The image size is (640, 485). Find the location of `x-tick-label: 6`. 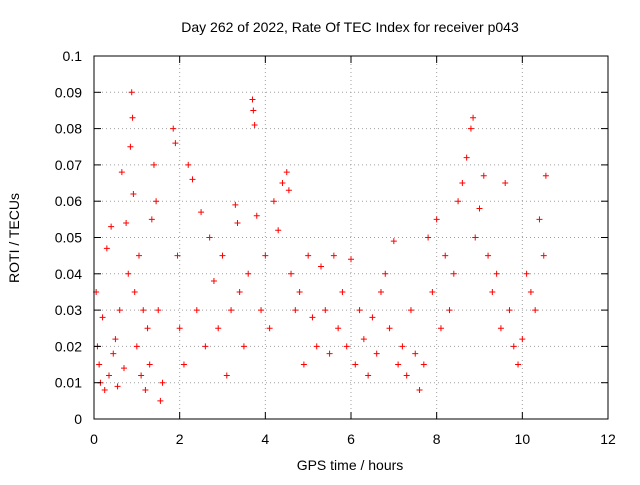

x-tick-label: 6 is located at coordinates (351, 439).